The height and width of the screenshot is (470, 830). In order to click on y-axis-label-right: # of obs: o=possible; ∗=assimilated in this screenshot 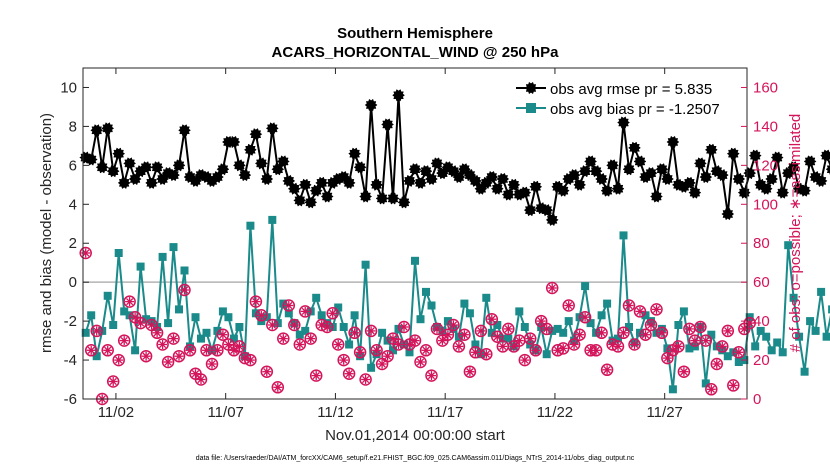, I will do `click(795, 233)`.